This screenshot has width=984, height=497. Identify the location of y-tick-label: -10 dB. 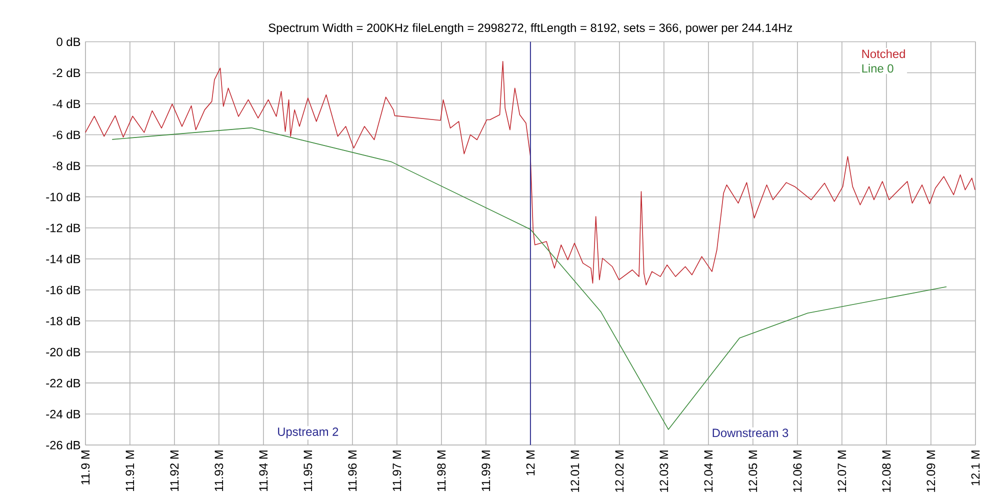
(63, 197).